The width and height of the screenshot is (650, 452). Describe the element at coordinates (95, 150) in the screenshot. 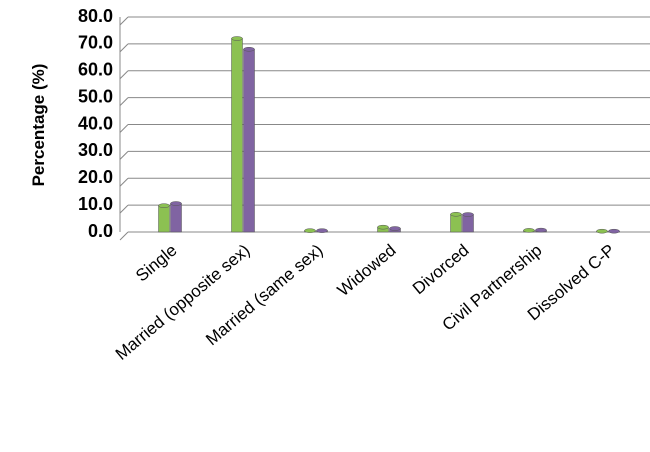

I see `y-tick-label: 30.0` at that location.